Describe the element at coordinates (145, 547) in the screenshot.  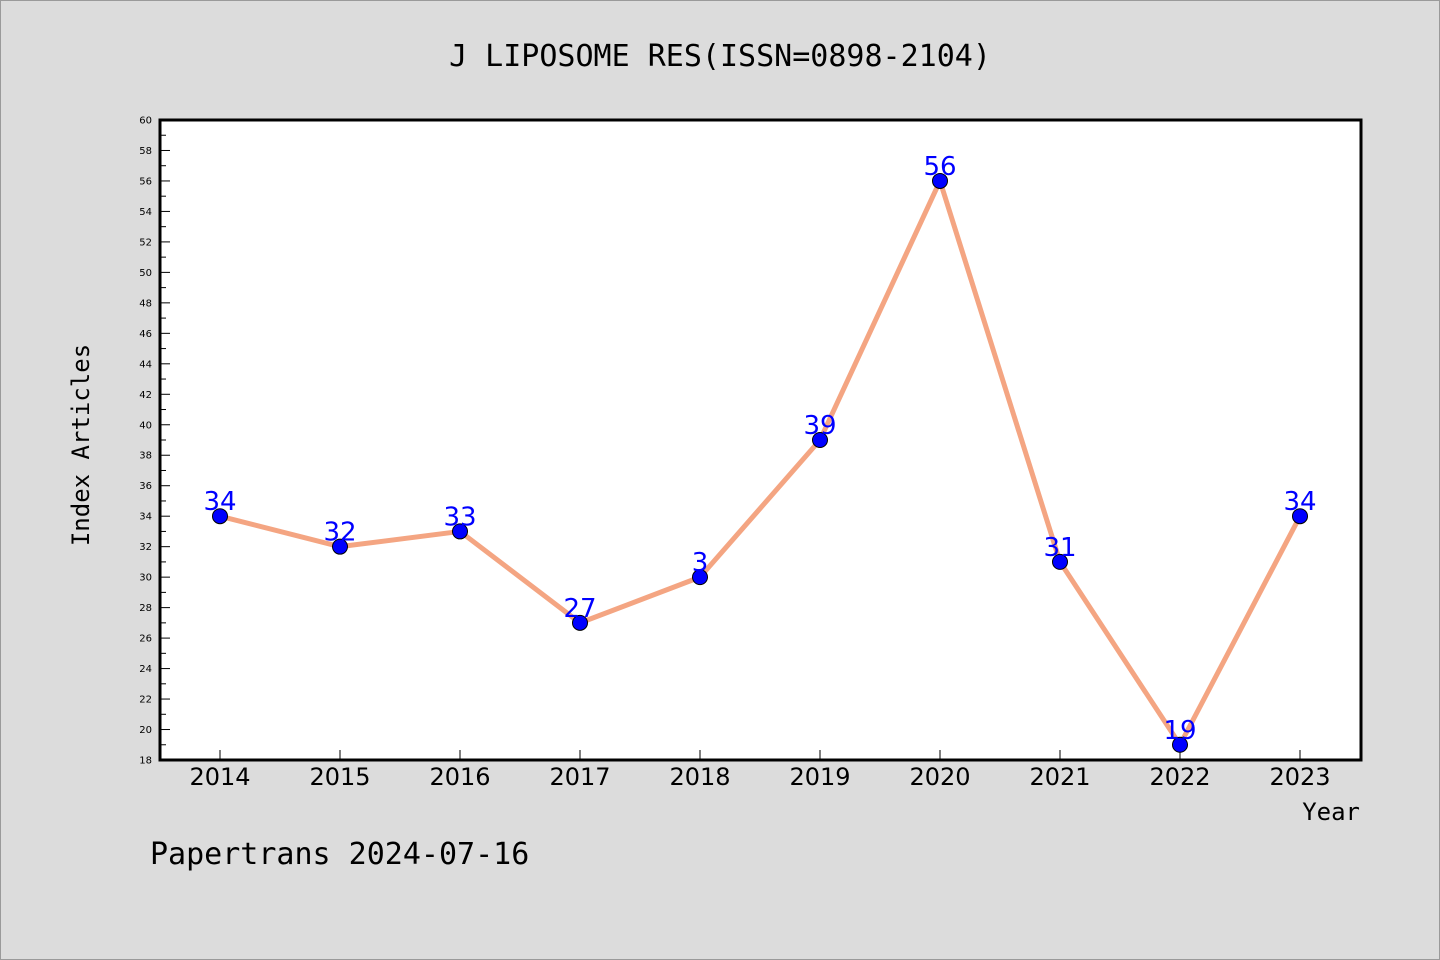
I see `y-tick-label: 32` at that location.